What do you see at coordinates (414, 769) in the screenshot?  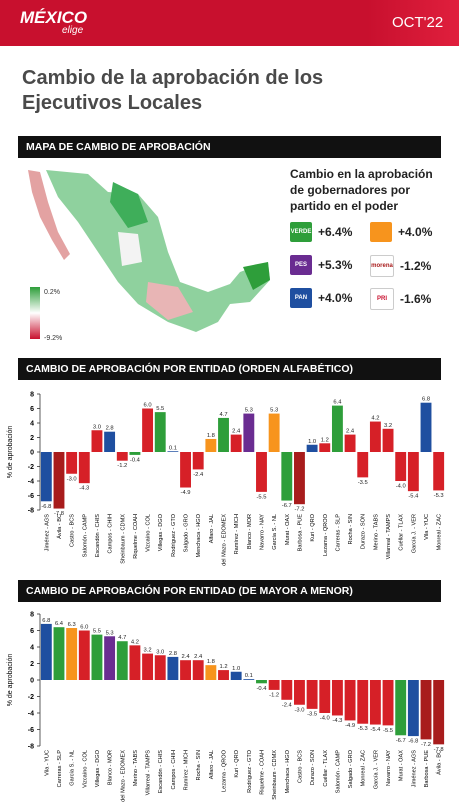 I see `x-tick-label: Jiménez - AGS` at bounding box center [414, 769].